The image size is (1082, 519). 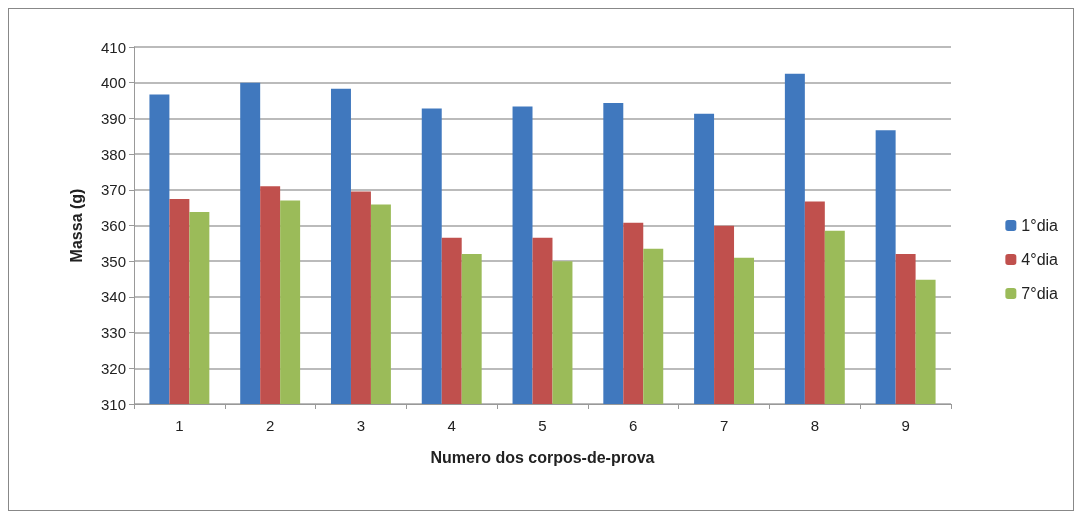 What do you see at coordinates (113, 404) in the screenshot?
I see `y-tick-label: 310` at bounding box center [113, 404].